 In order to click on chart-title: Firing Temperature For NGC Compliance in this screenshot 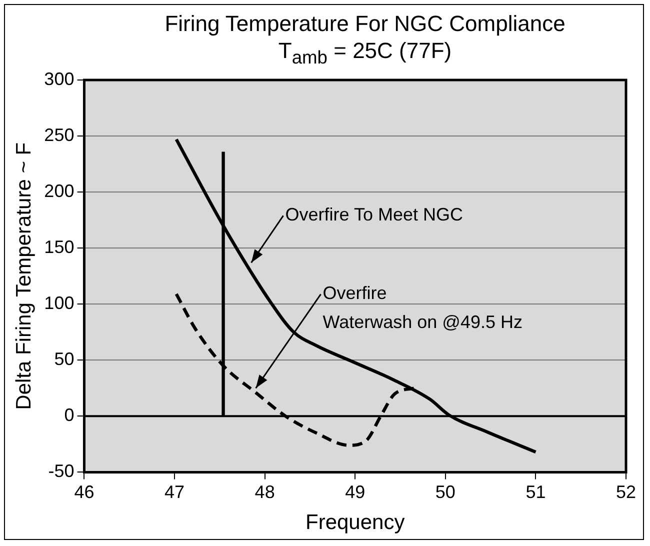, I will do `click(365, 23)`.